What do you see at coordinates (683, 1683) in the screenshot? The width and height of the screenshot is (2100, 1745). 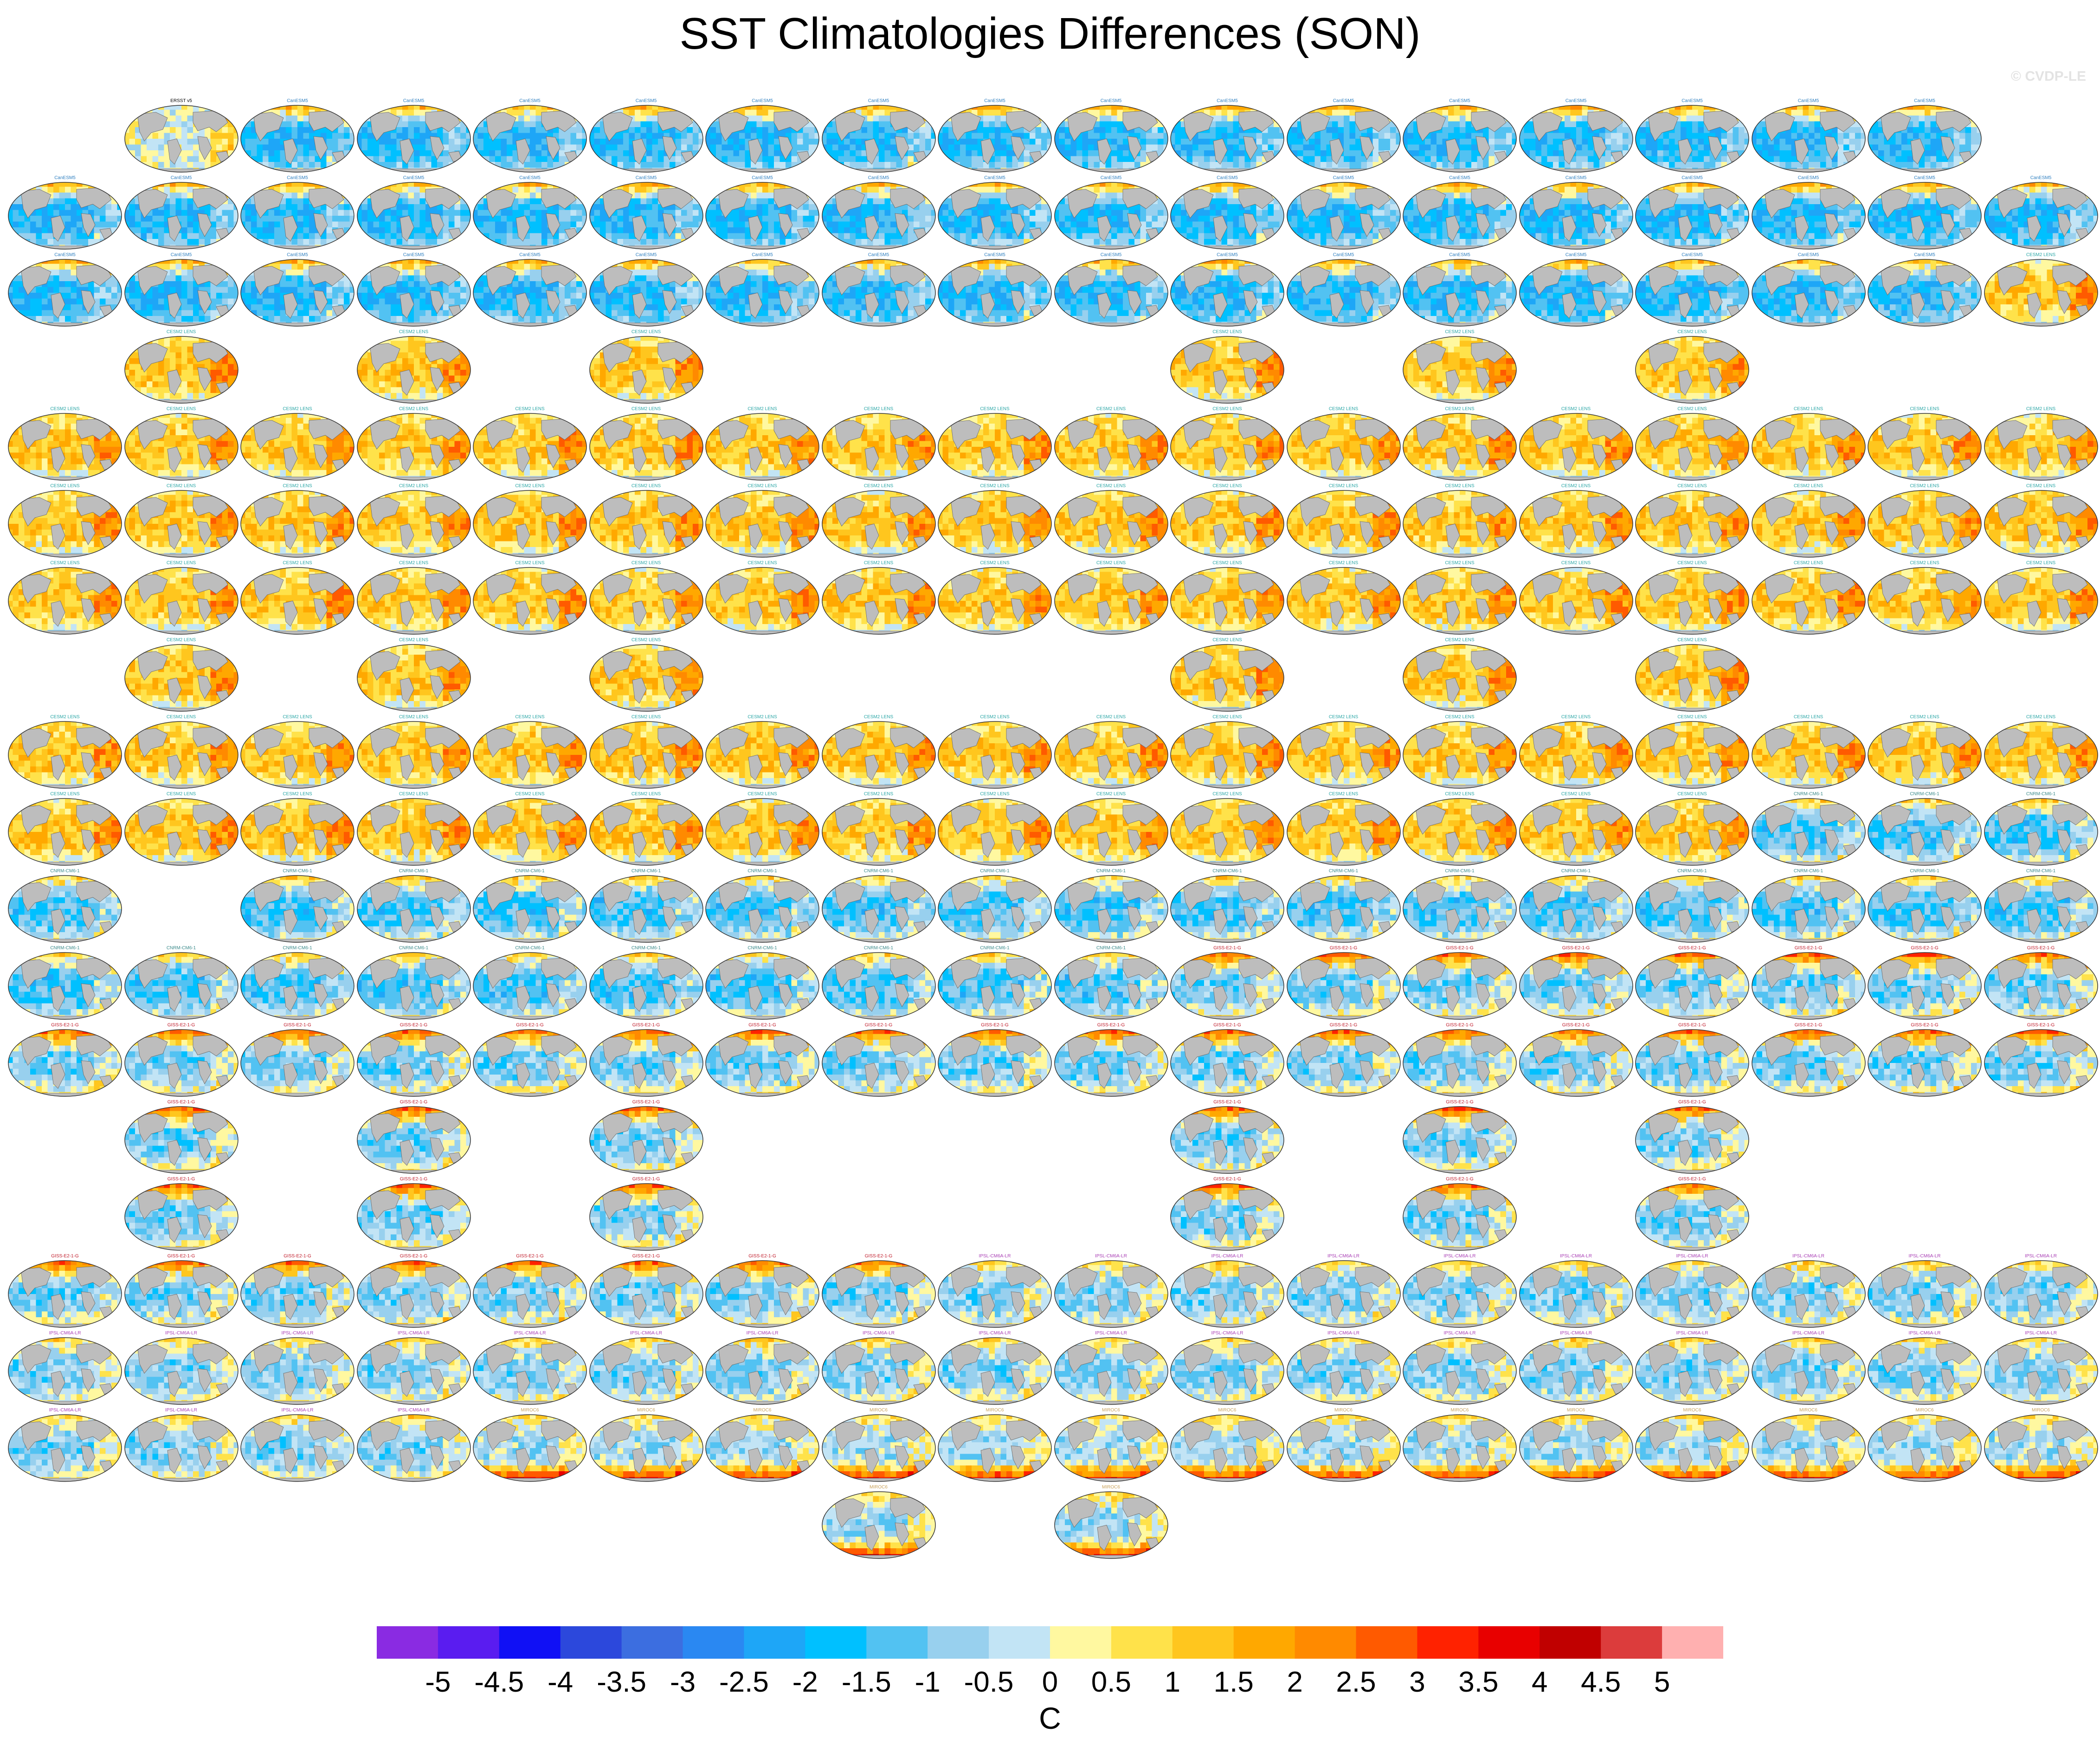 I see `colorbar-tick-label: -3` at bounding box center [683, 1683].